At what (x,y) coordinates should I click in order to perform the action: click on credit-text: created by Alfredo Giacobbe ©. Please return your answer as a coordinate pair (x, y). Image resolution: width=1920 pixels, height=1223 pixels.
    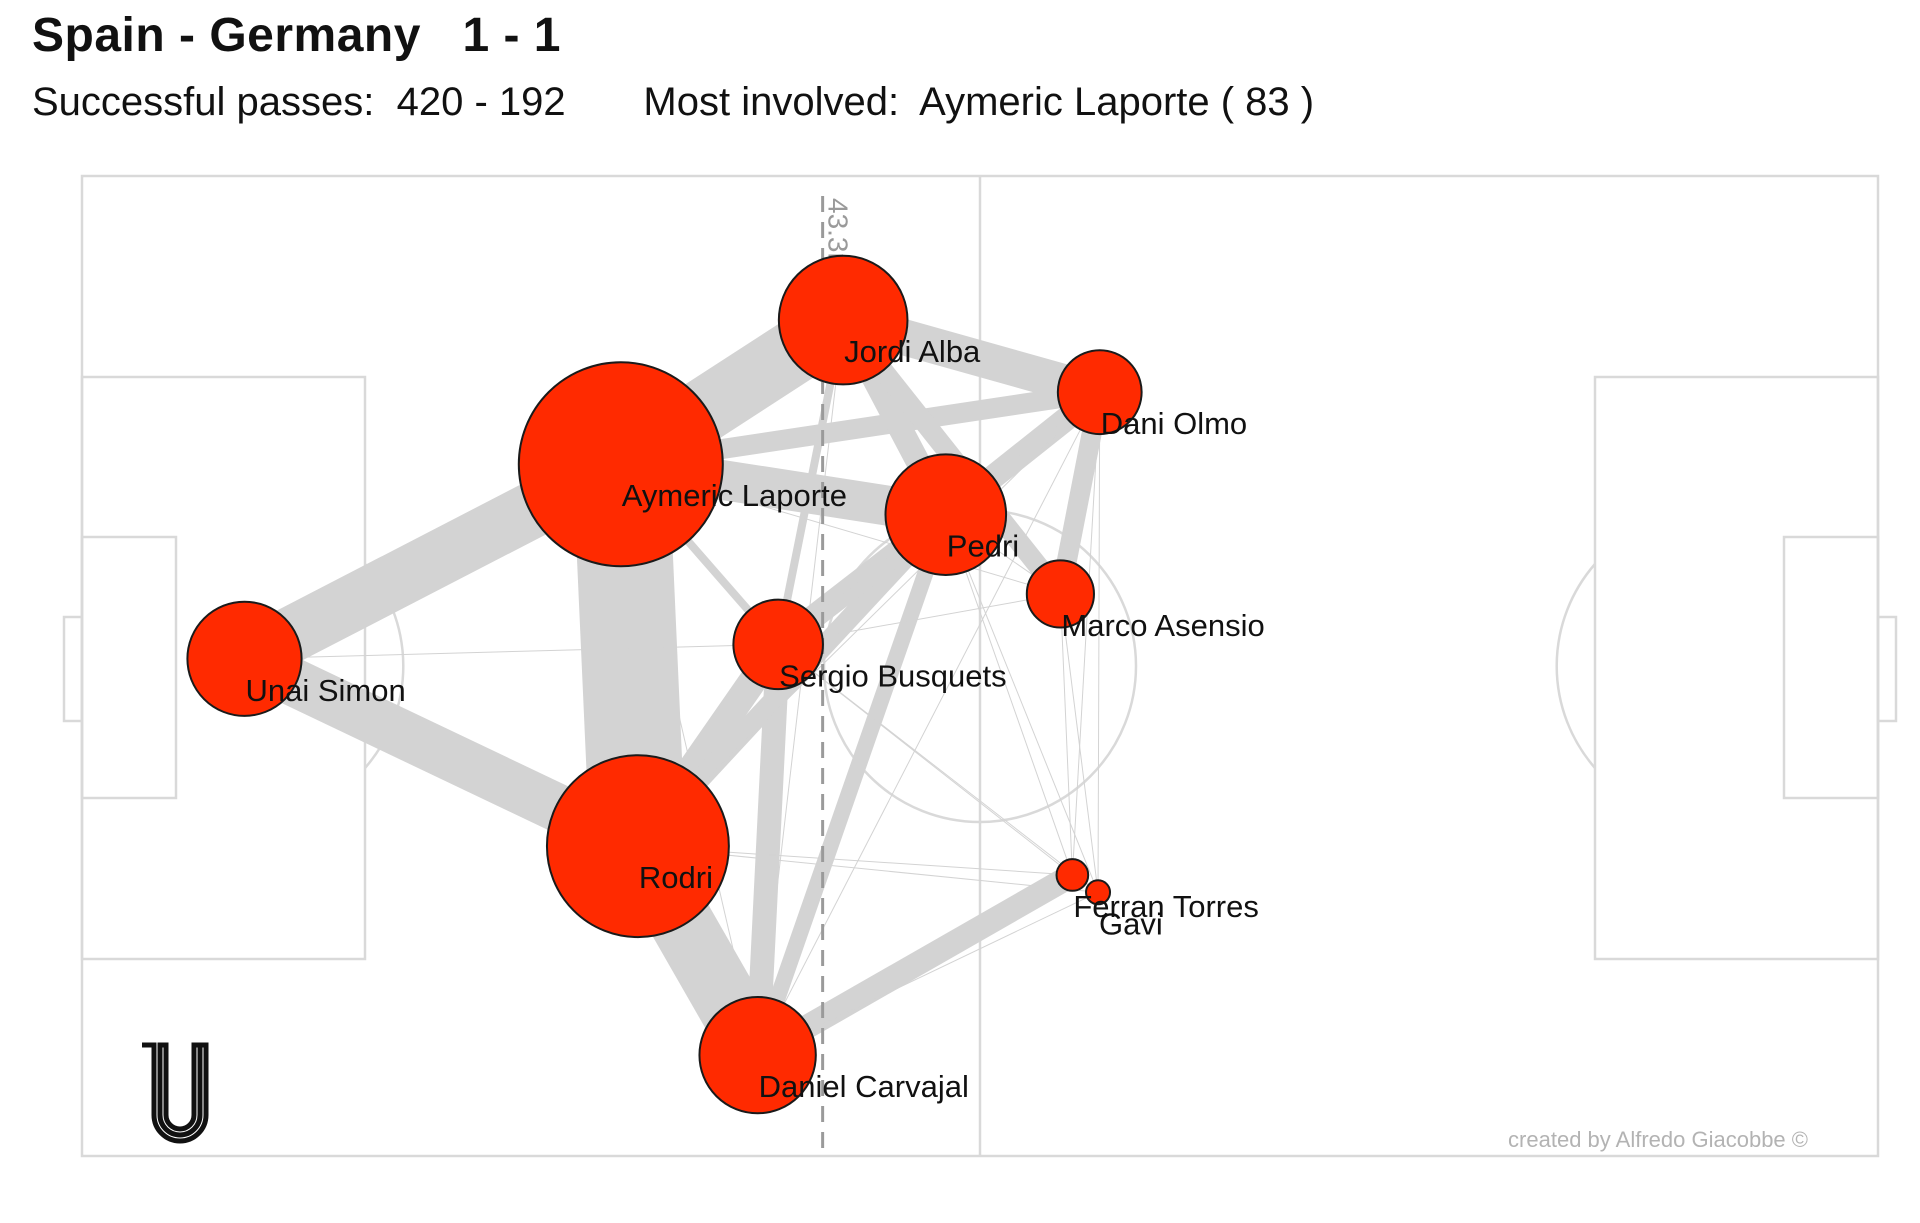
    Looking at the image, I should click on (1658, 1139).